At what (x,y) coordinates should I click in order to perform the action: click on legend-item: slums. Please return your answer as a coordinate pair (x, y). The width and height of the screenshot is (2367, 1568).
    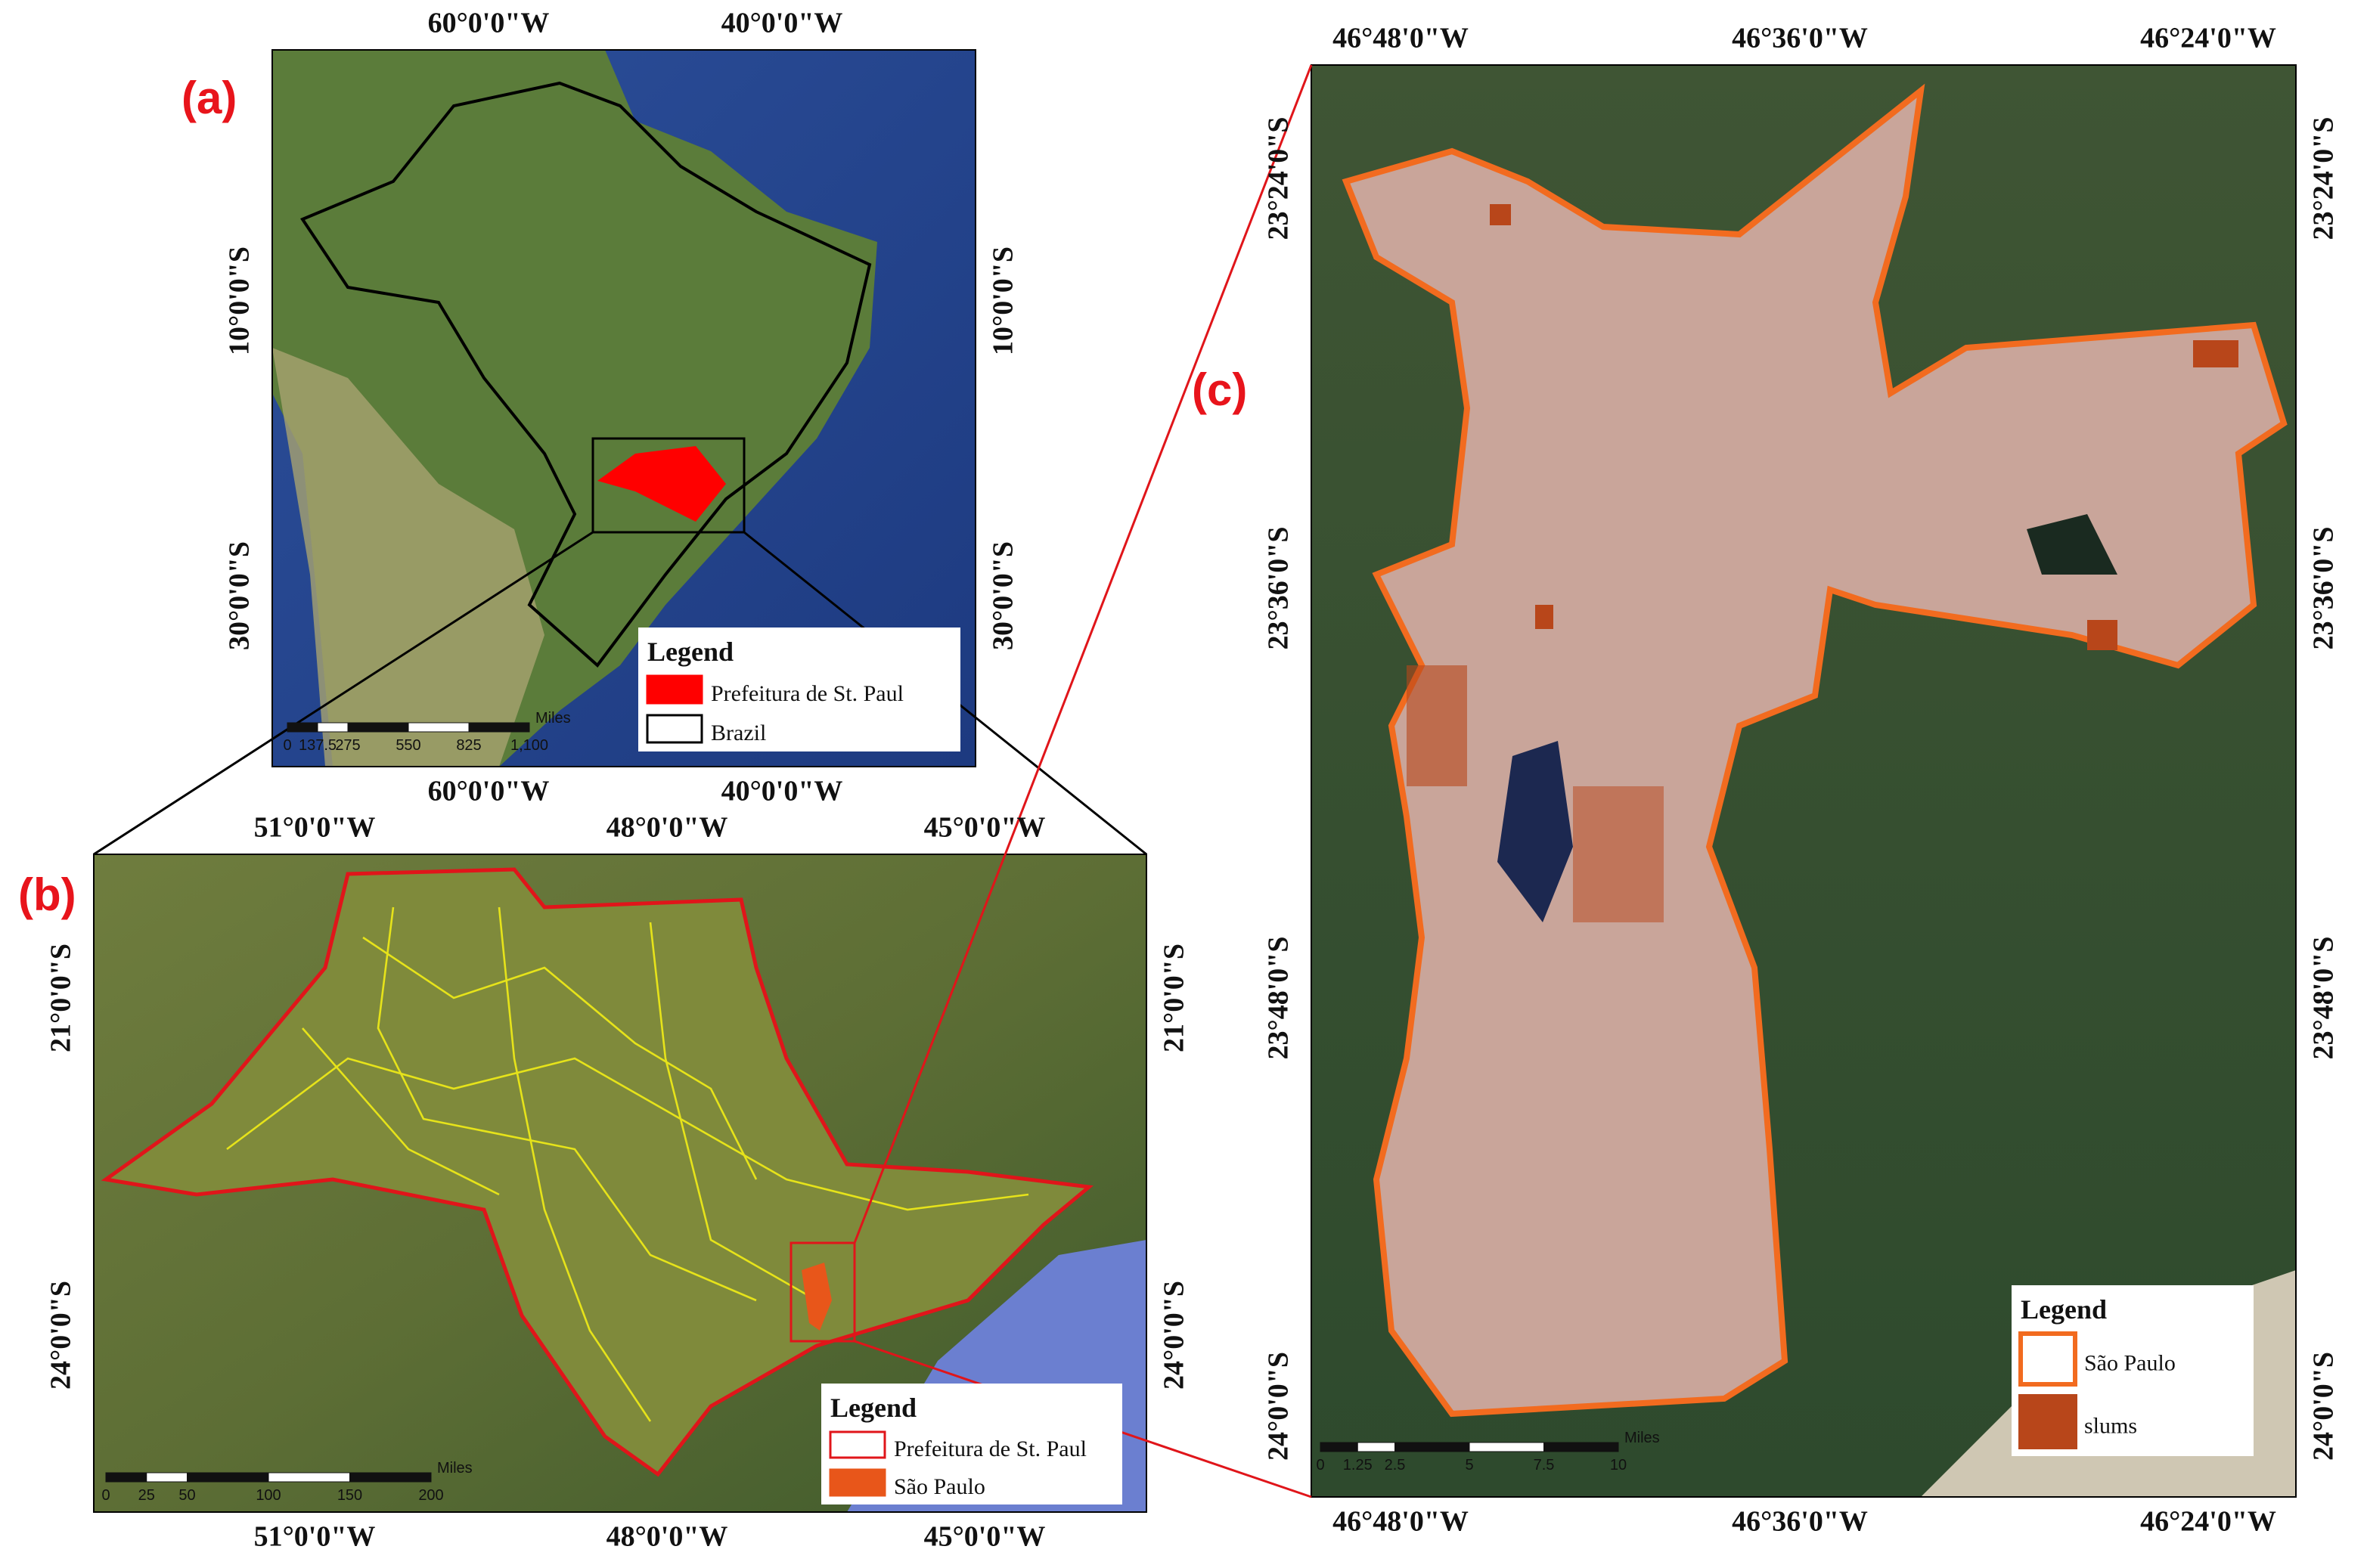
    Looking at the image, I should click on (2110, 1425).